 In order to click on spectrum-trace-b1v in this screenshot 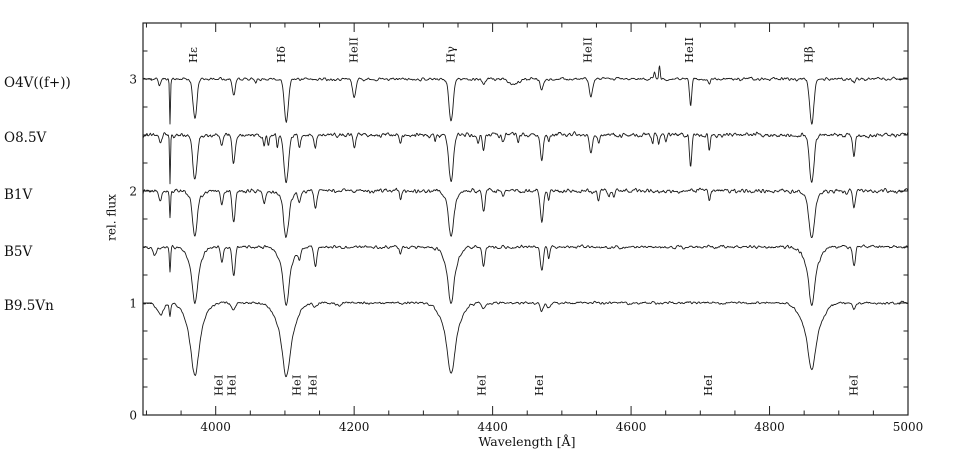, I will do `click(525, 213)`.